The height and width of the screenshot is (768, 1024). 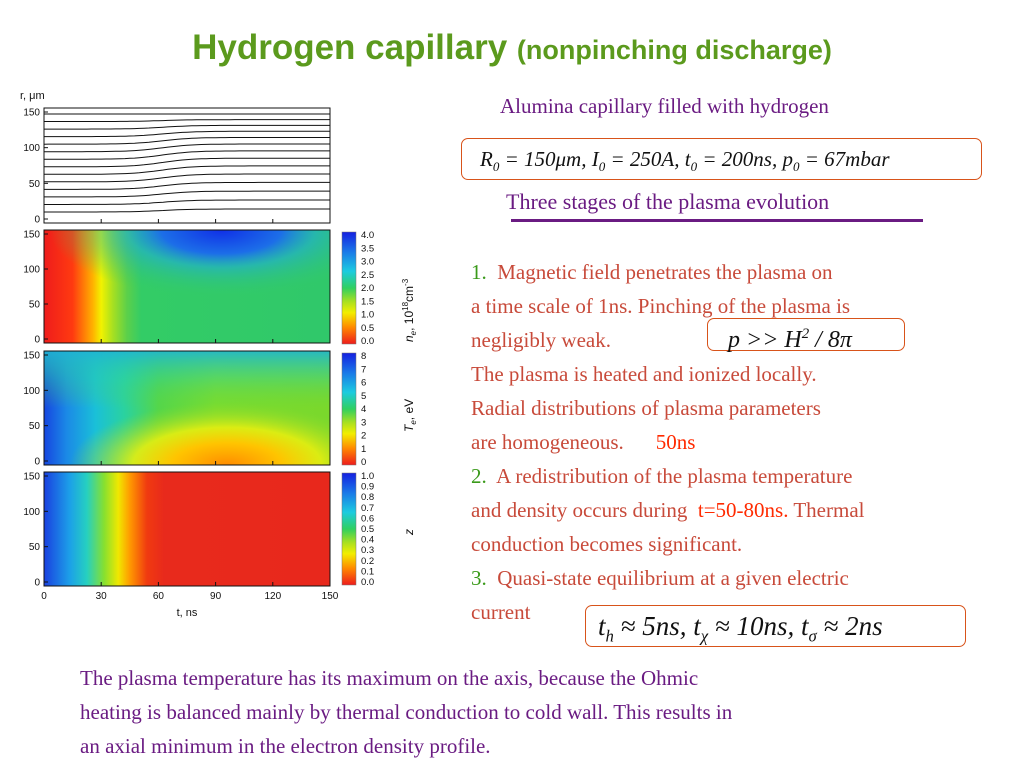 What do you see at coordinates (367, 262) in the screenshot?
I see `colorbar-tick-label: 3.0` at bounding box center [367, 262].